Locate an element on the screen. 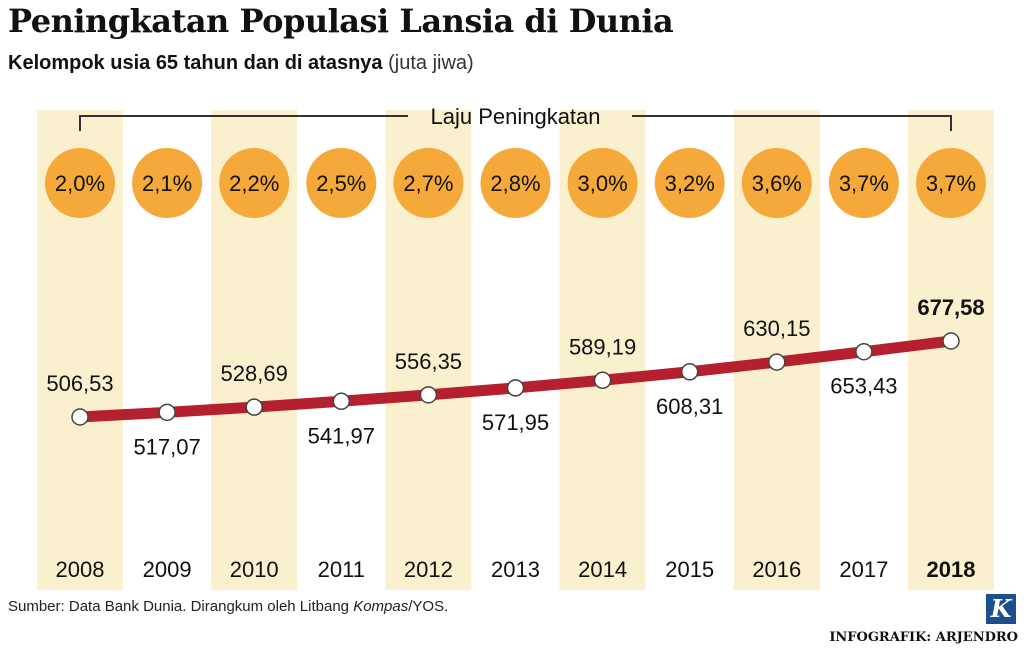  rate-label: 3,2% is located at coordinates (690, 183).